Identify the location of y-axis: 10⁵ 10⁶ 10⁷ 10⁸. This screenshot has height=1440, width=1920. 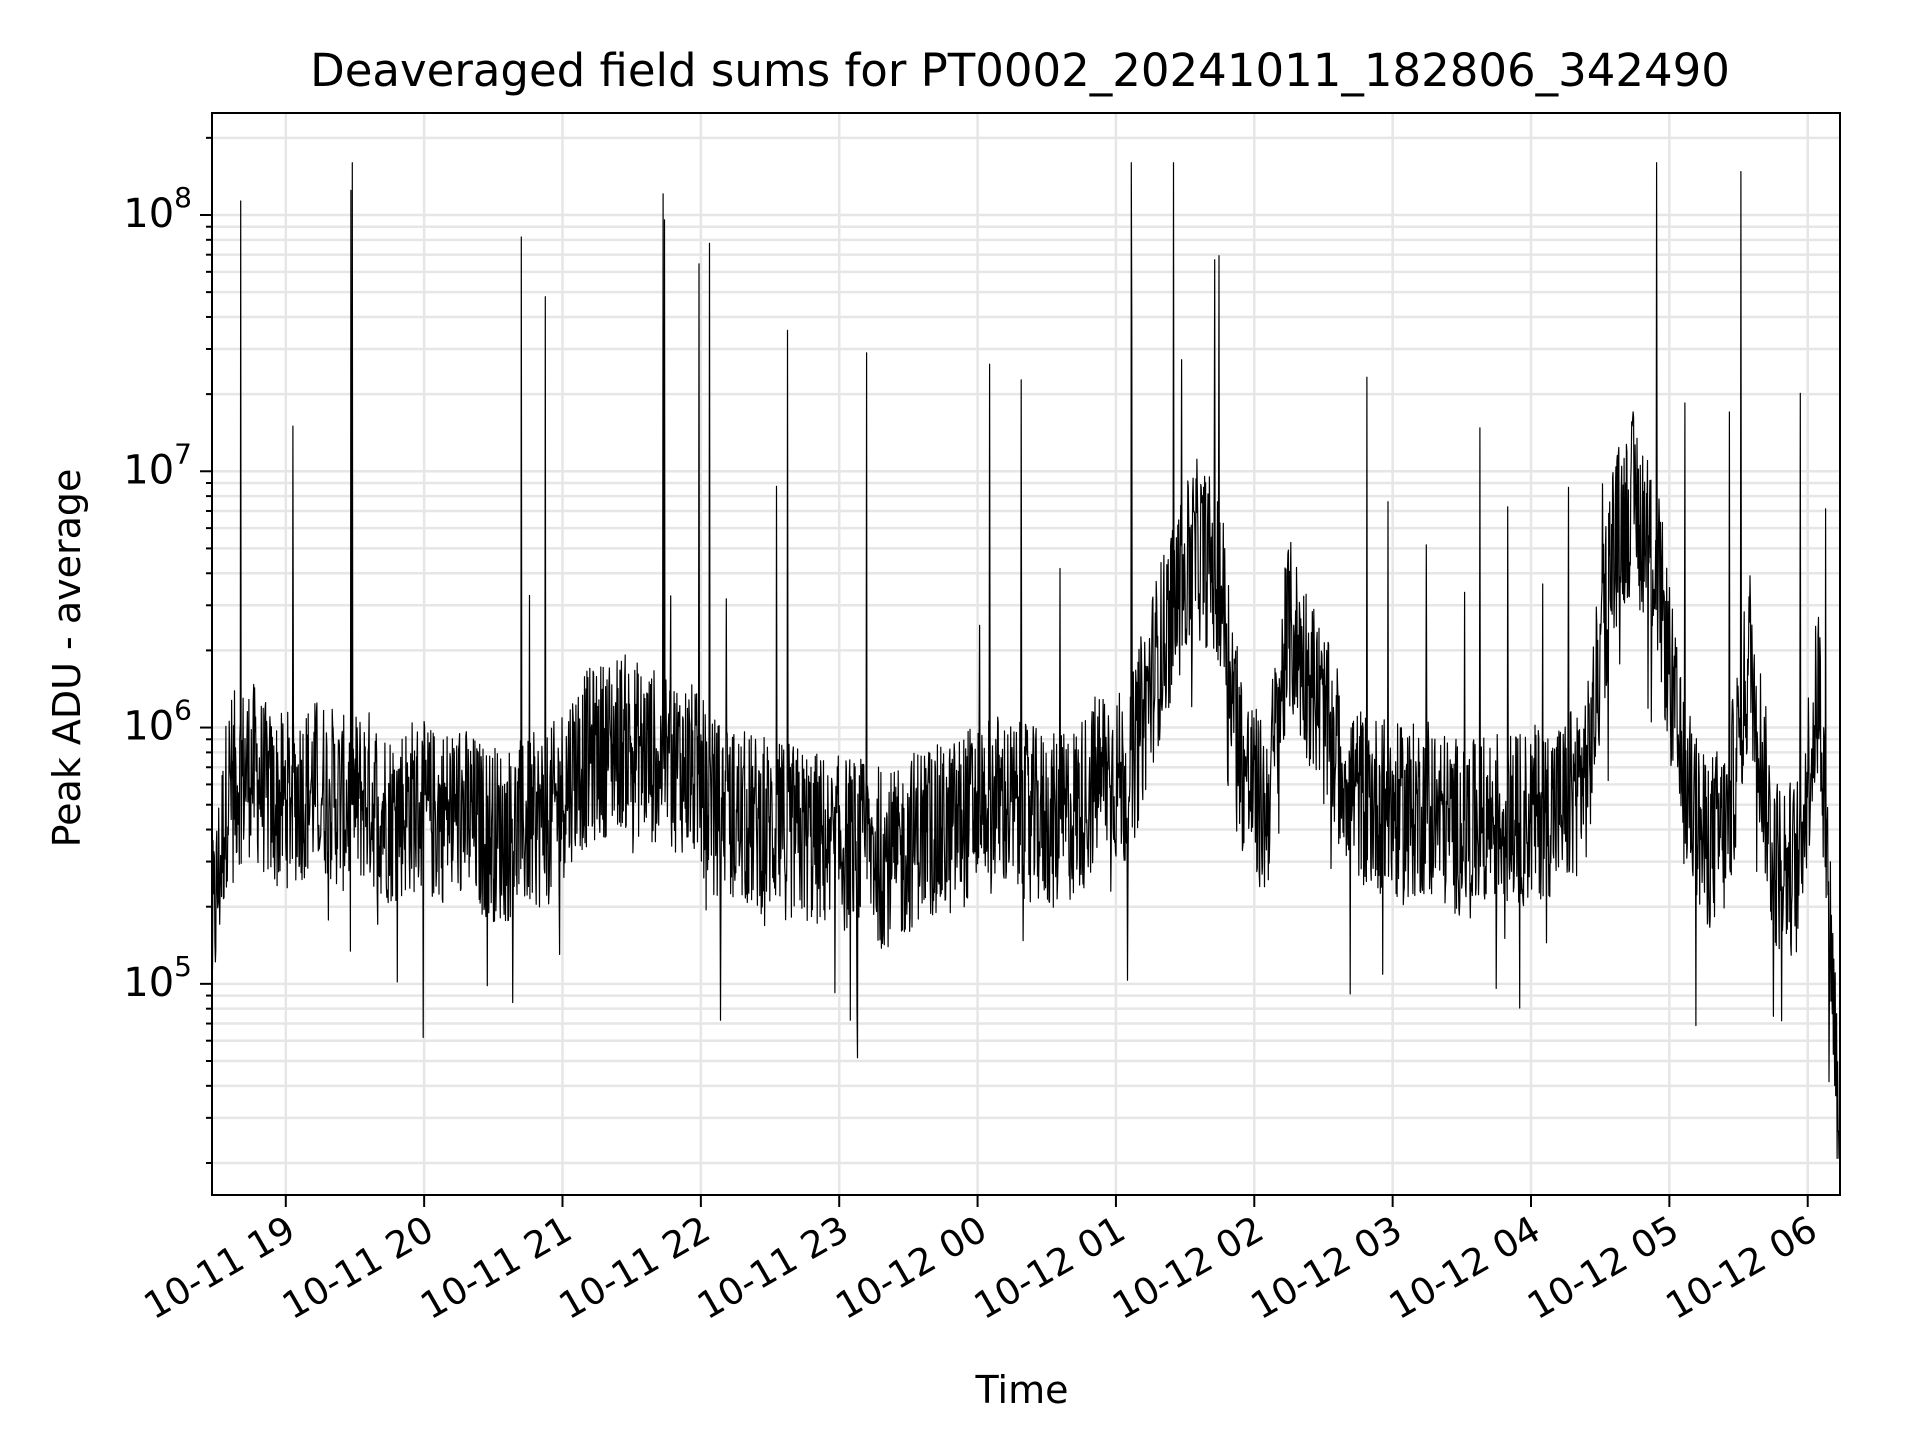
(167, 650).